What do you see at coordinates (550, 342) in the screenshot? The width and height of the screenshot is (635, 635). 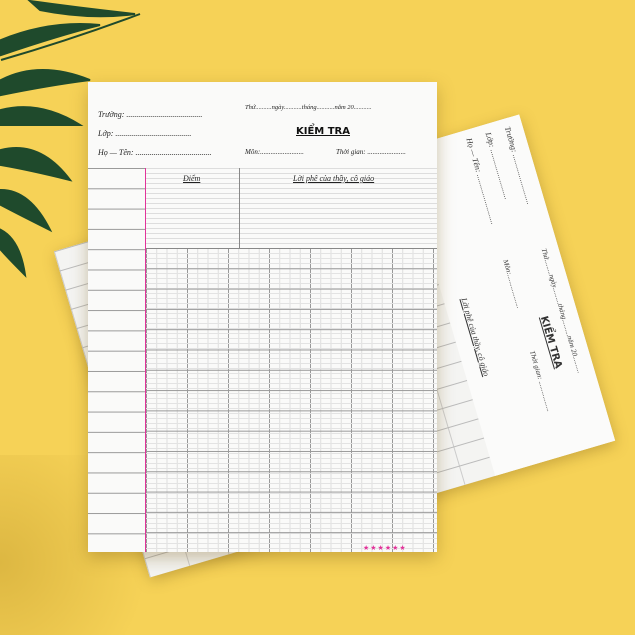 I see `back-title: KIỂM TRA` at bounding box center [550, 342].